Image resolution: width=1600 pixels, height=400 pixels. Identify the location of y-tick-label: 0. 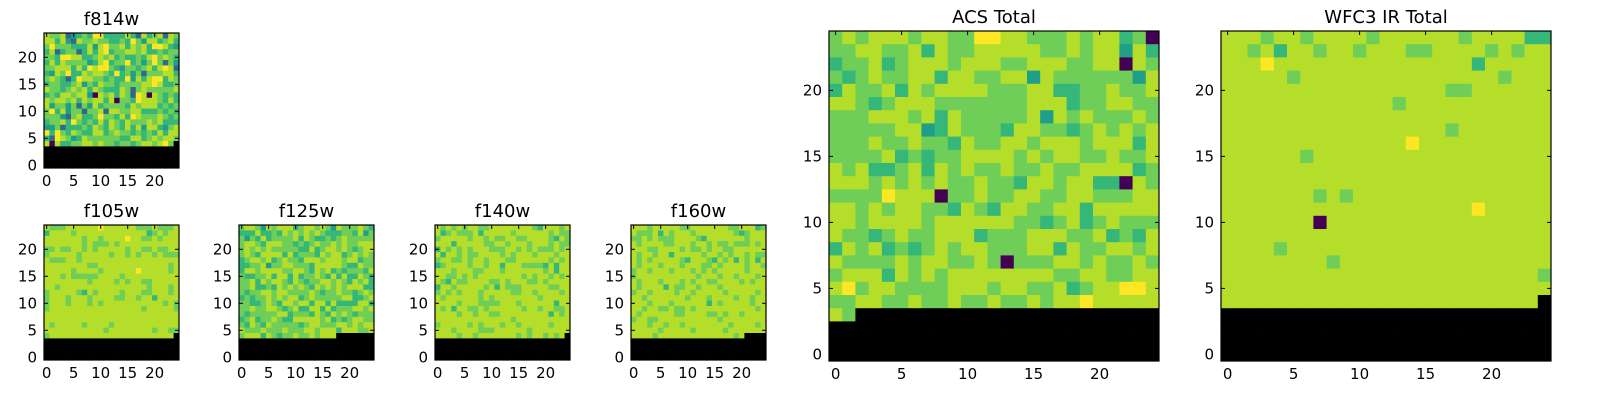
(619, 357).